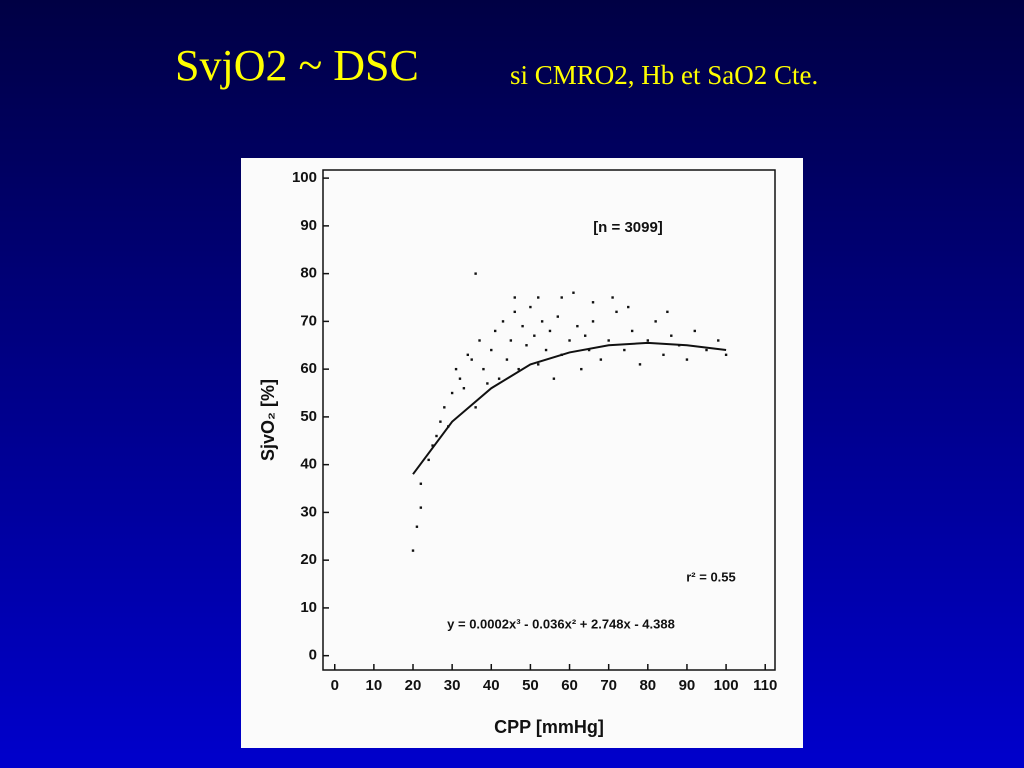 The height and width of the screenshot is (768, 1024). What do you see at coordinates (569, 685) in the screenshot?
I see `x-tick-label: 60` at bounding box center [569, 685].